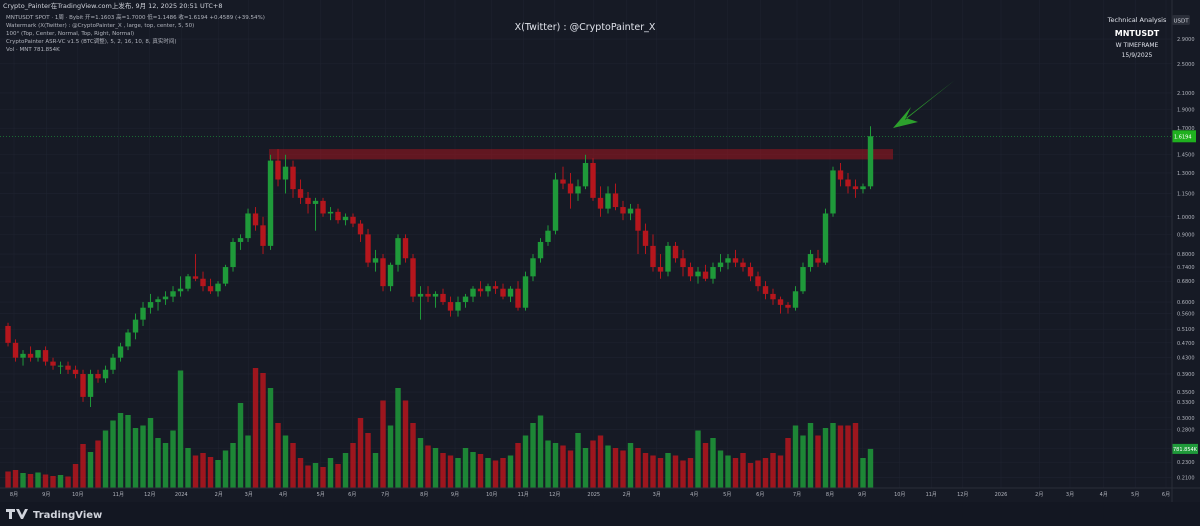 The height and width of the screenshot is (526, 1200). Describe the element at coordinates (760, 495) in the screenshot. I see `x-tick-label: 6月` at that location.